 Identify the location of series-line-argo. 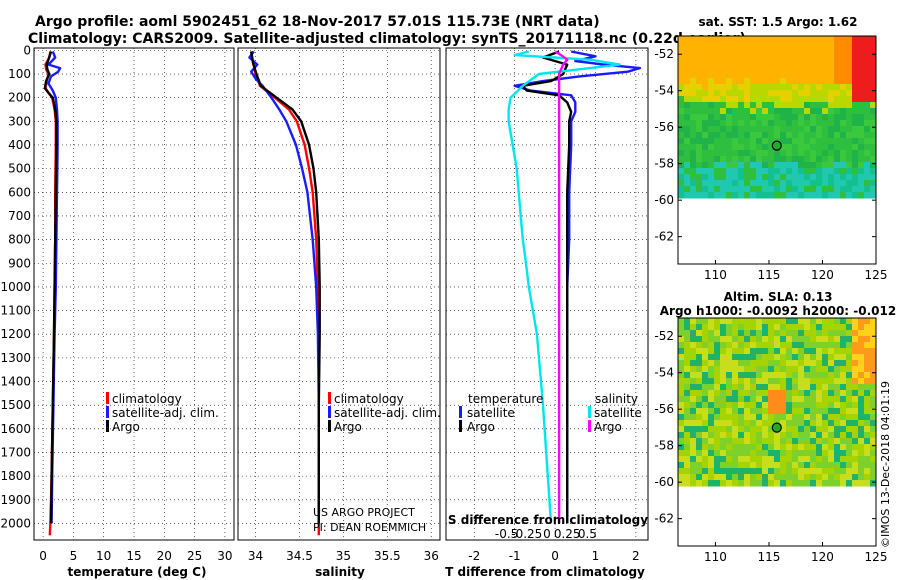
(285, 287).